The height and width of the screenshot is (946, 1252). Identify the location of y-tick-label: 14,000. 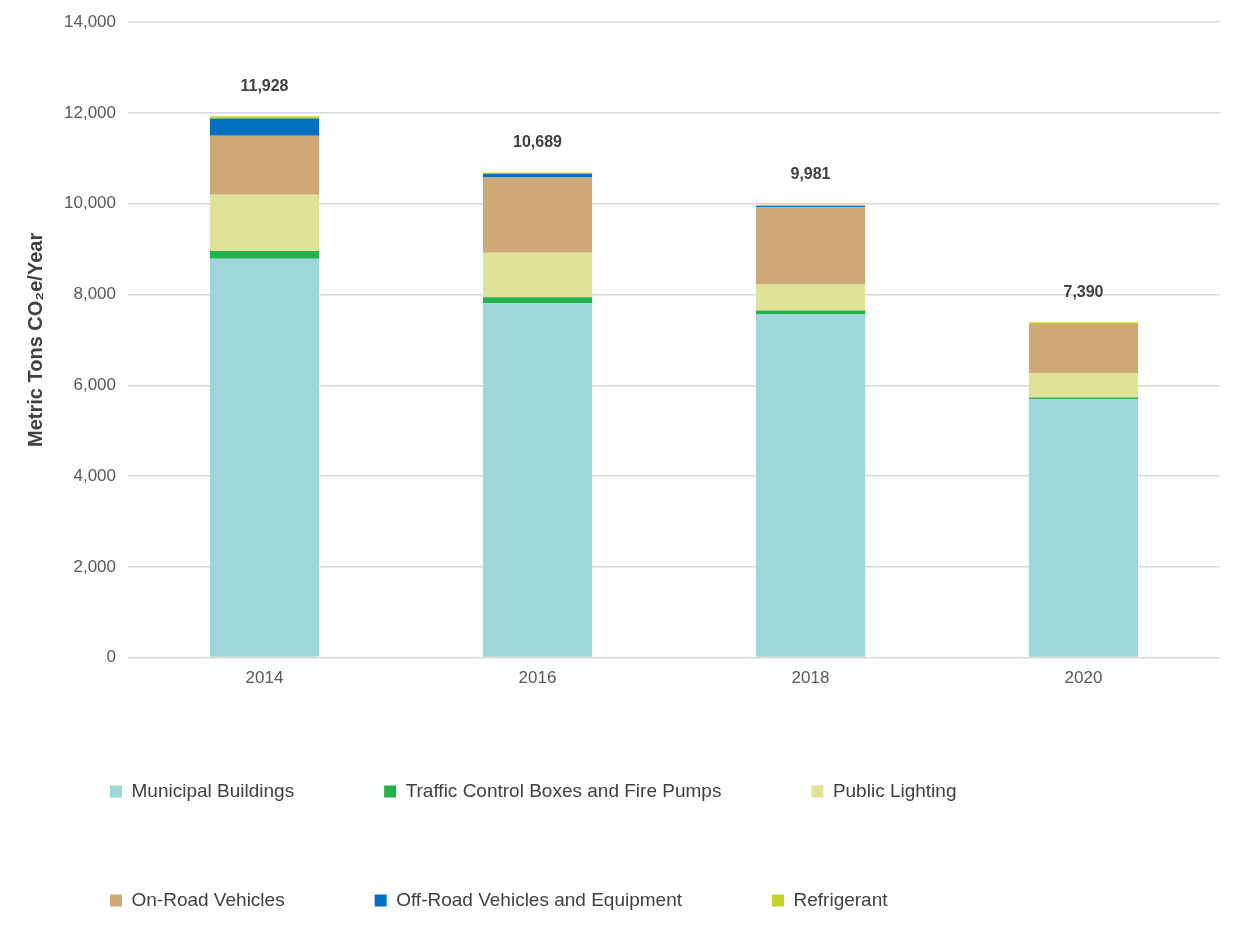
(90, 21).